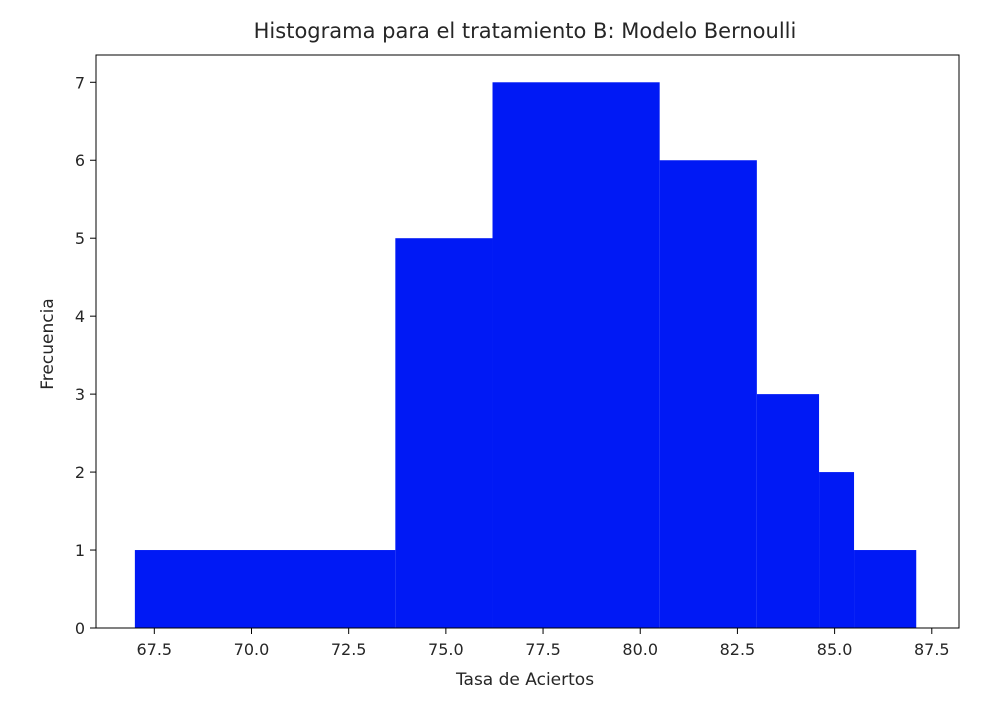  I want to click on x-tick-label: 85.0, so click(835, 649).